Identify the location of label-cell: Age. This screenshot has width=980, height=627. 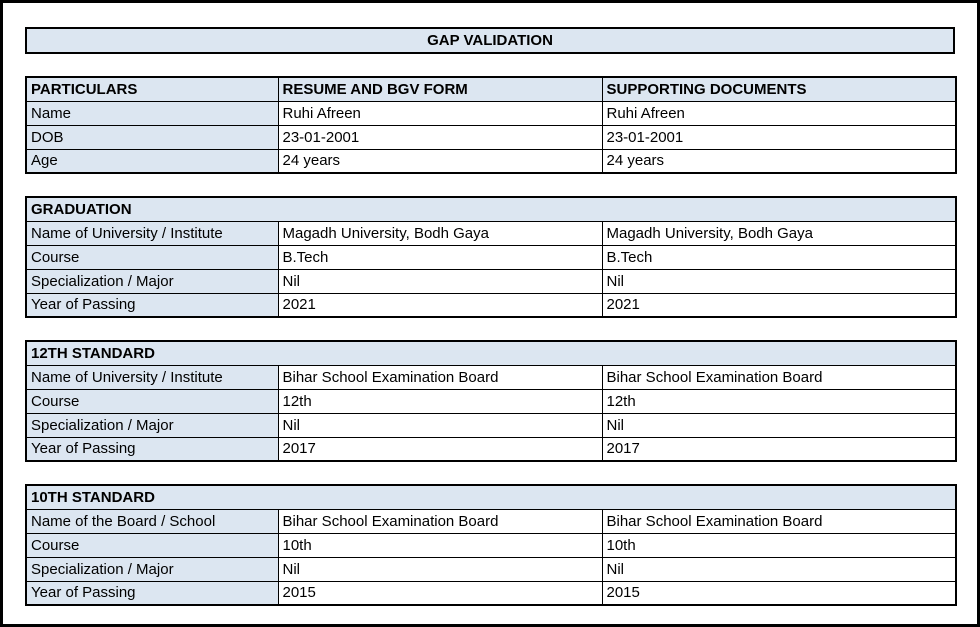
(152, 161).